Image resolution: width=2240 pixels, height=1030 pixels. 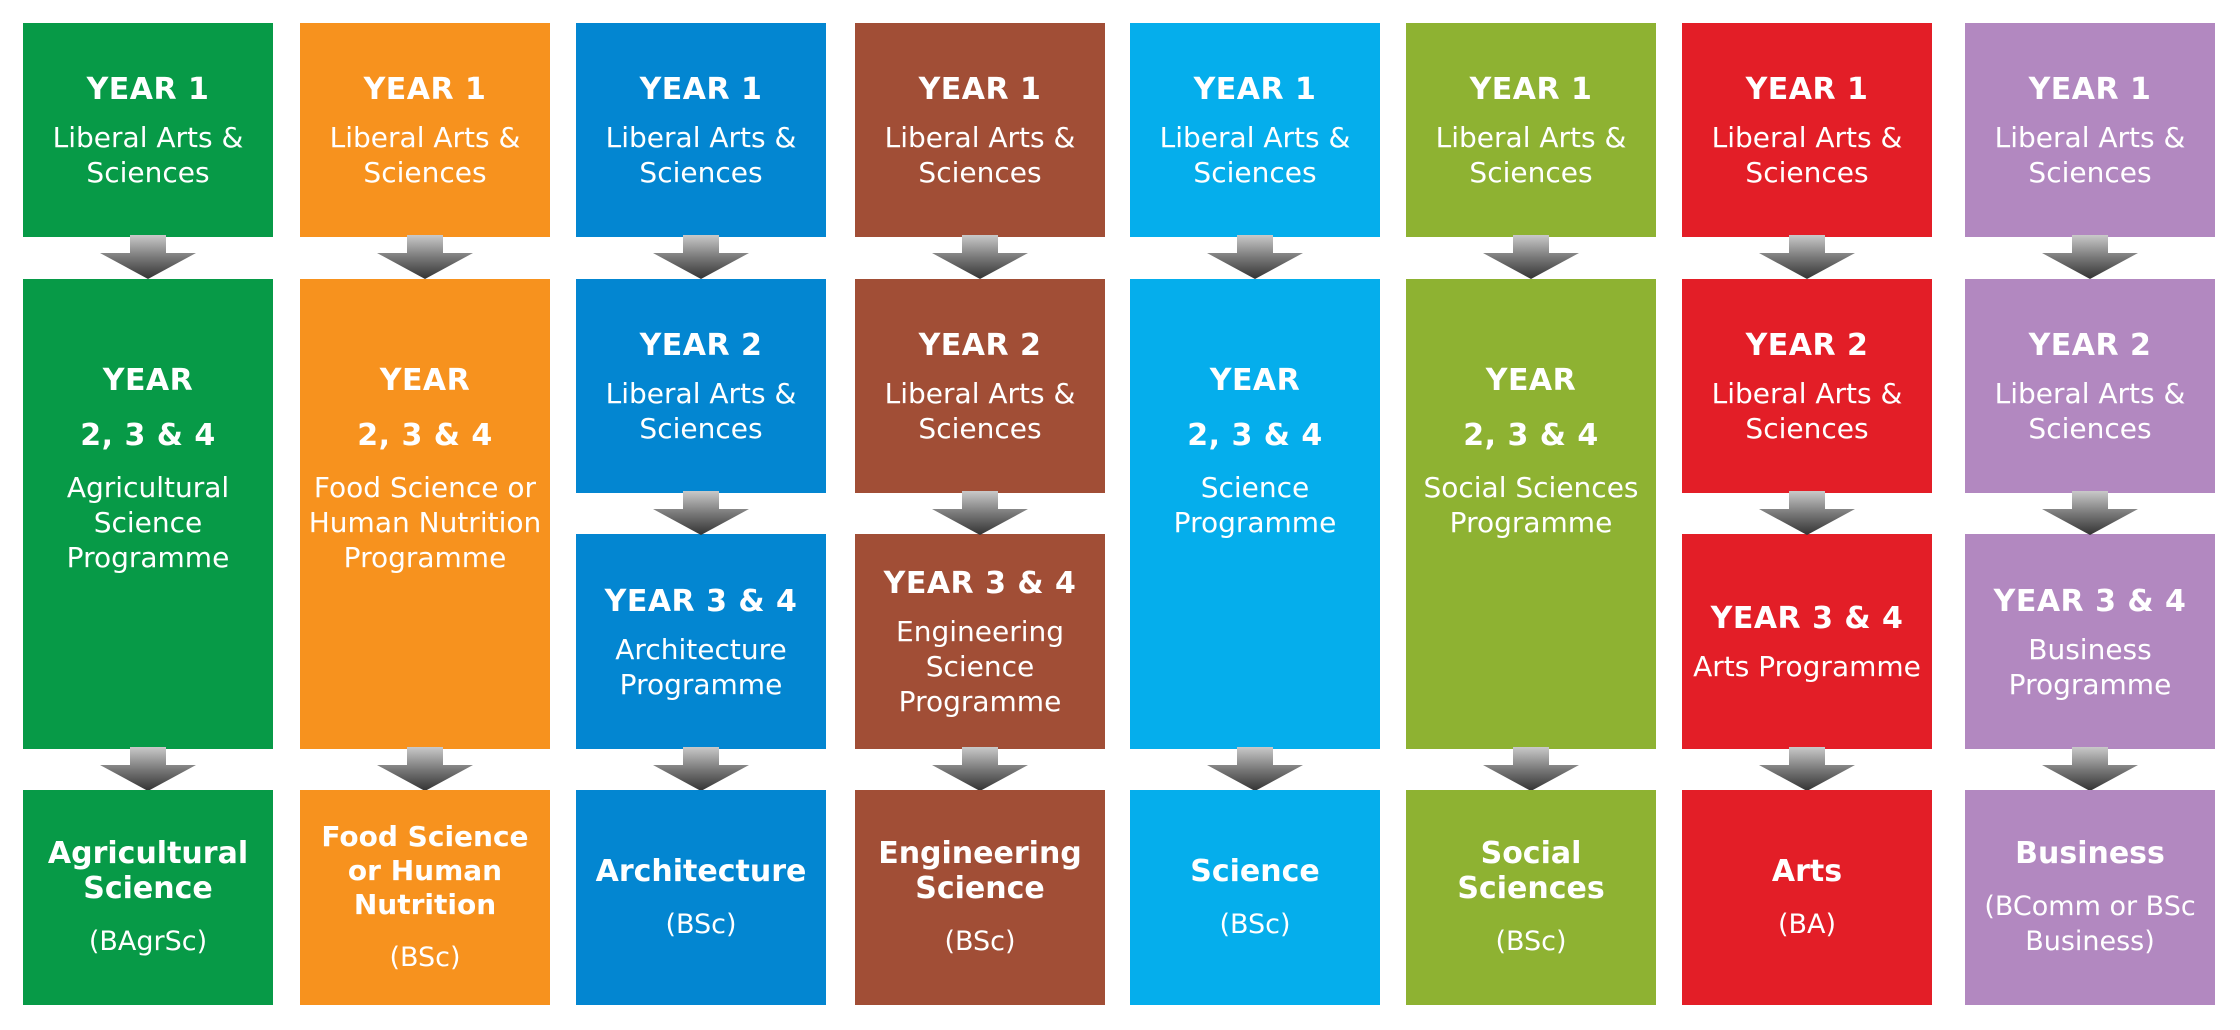 I want to click on degree-title: Social Sciences, so click(x=1531, y=871).